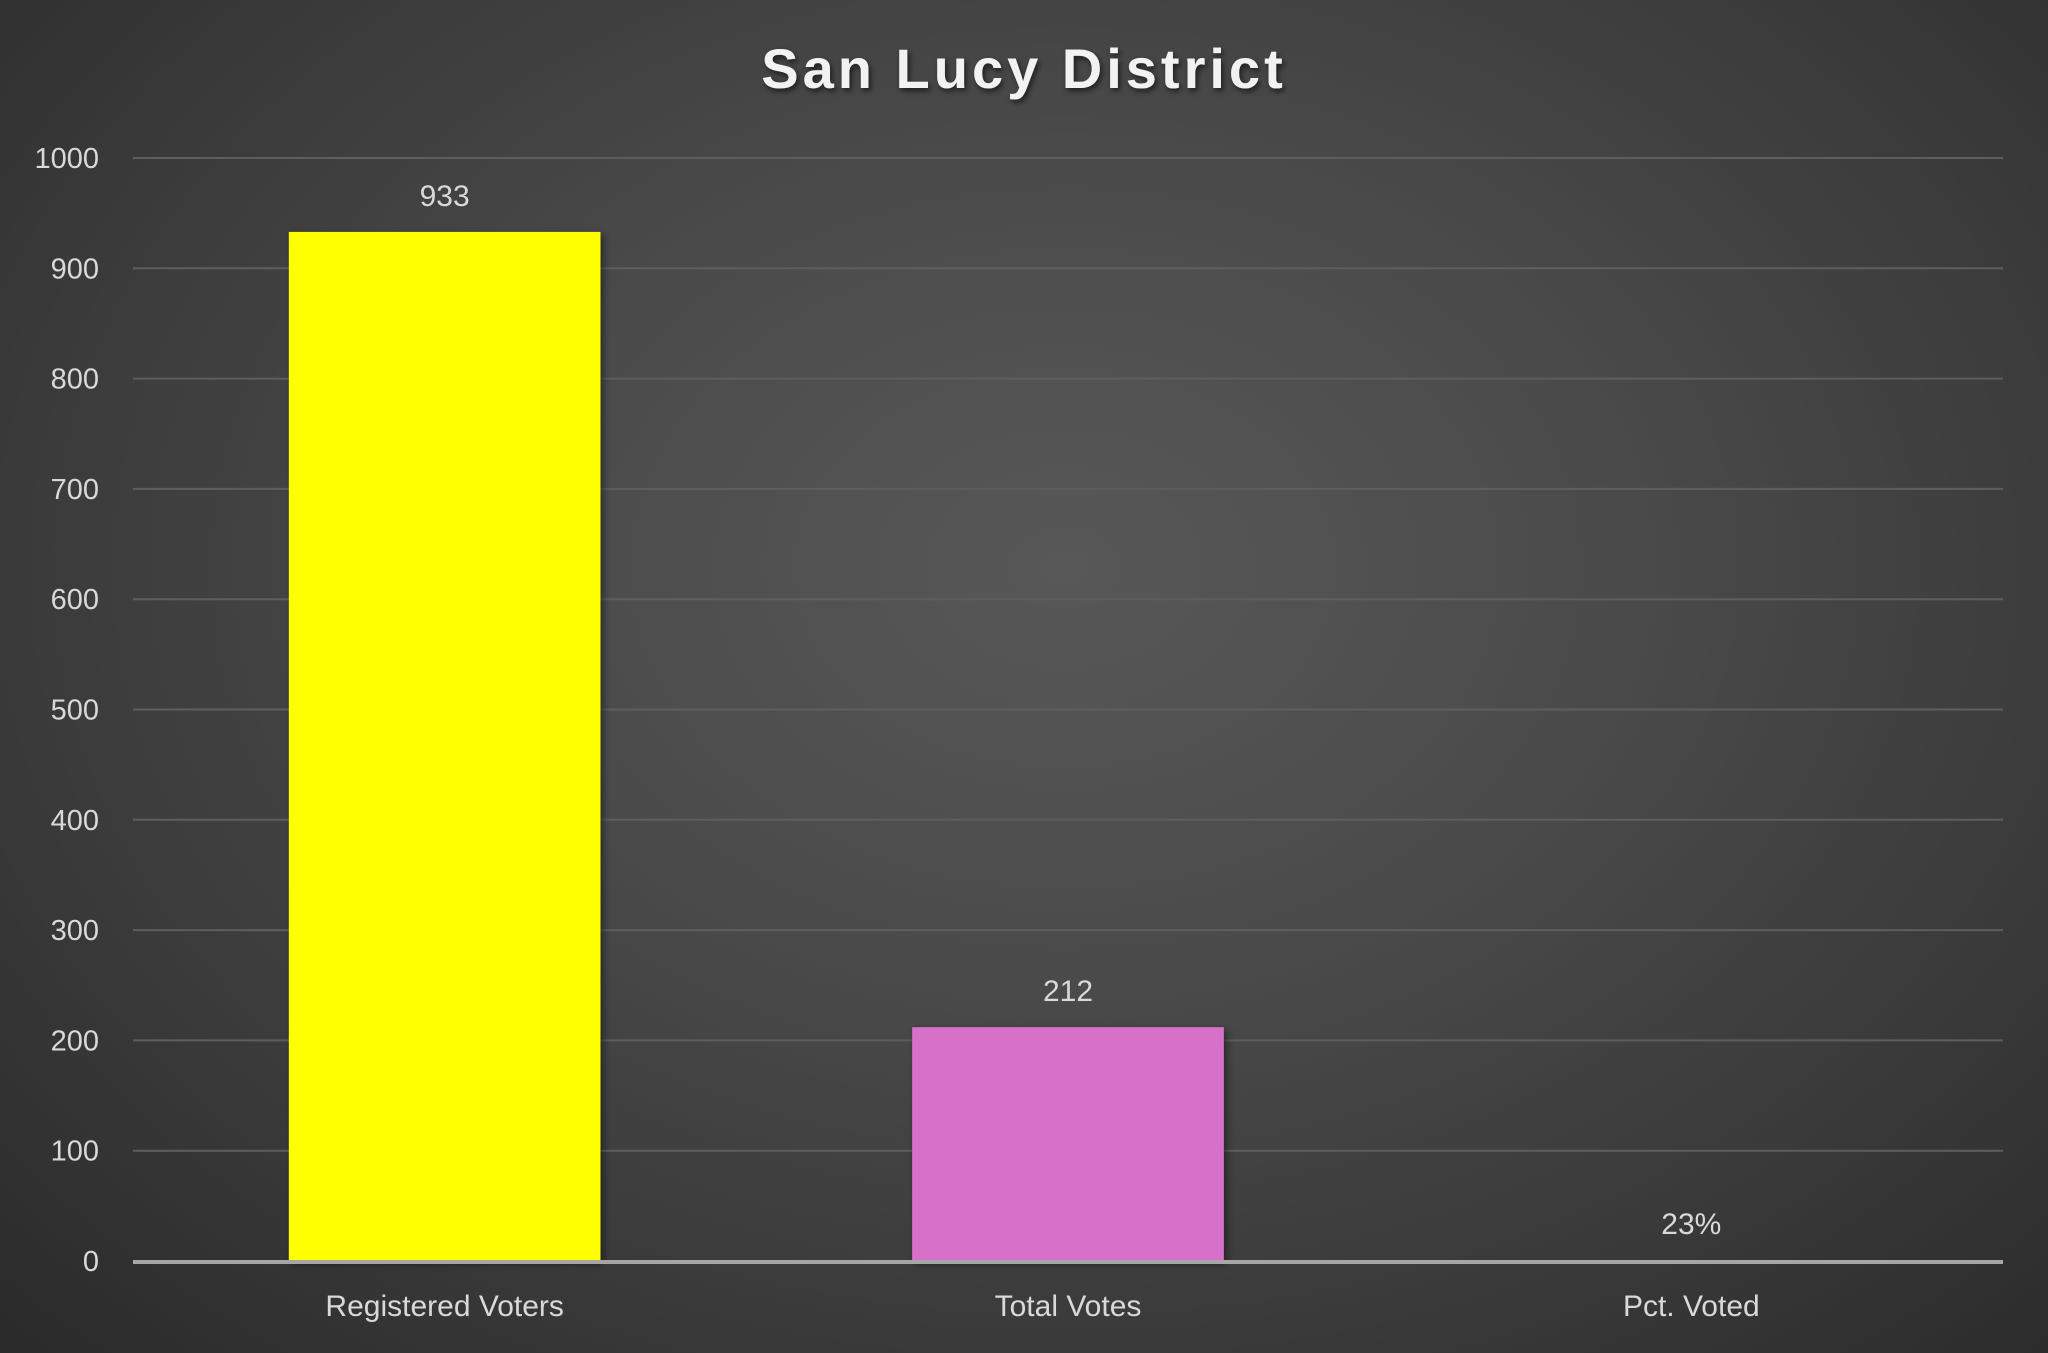  I want to click on y-axis-tick-labels: 0 100 200 300 400 500 600 700 800 900 1000, so click(66, 710).